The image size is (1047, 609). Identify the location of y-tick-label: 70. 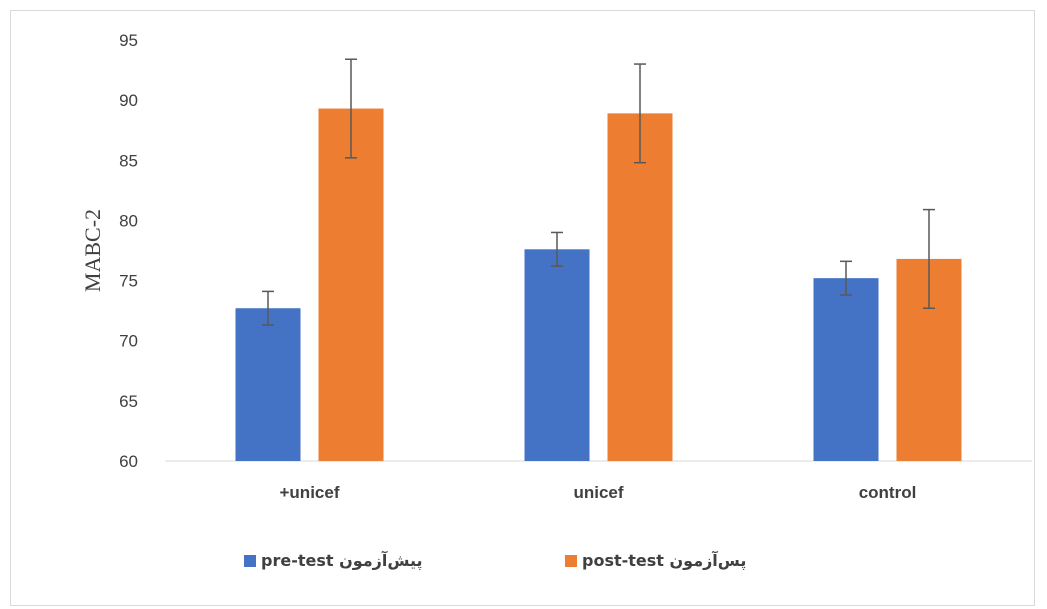
(128, 341).